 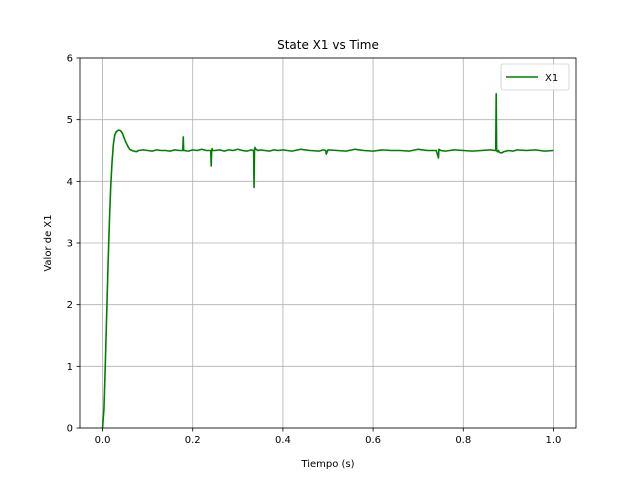 I want to click on x-tick-label: 0.0, so click(x=103, y=440).